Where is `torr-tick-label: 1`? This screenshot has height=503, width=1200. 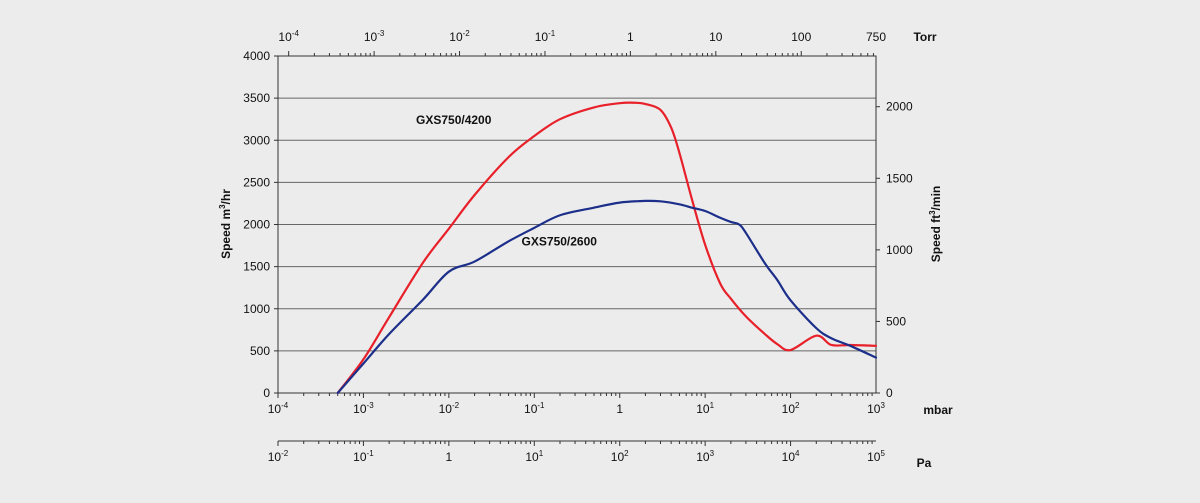
torr-tick-label: 1 is located at coordinates (630, 37).